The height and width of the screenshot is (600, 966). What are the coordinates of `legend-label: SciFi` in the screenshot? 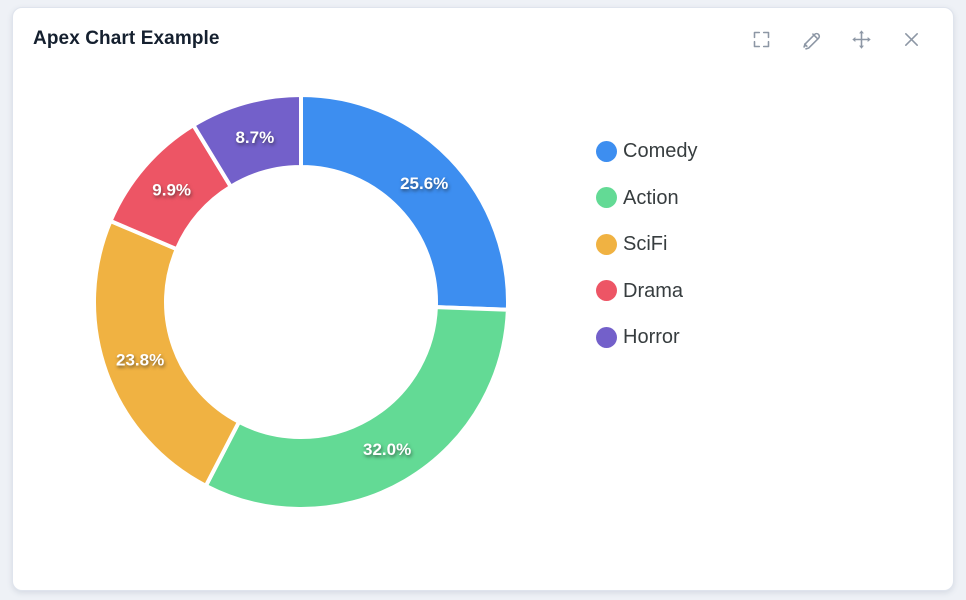 It's located at (645, 244).